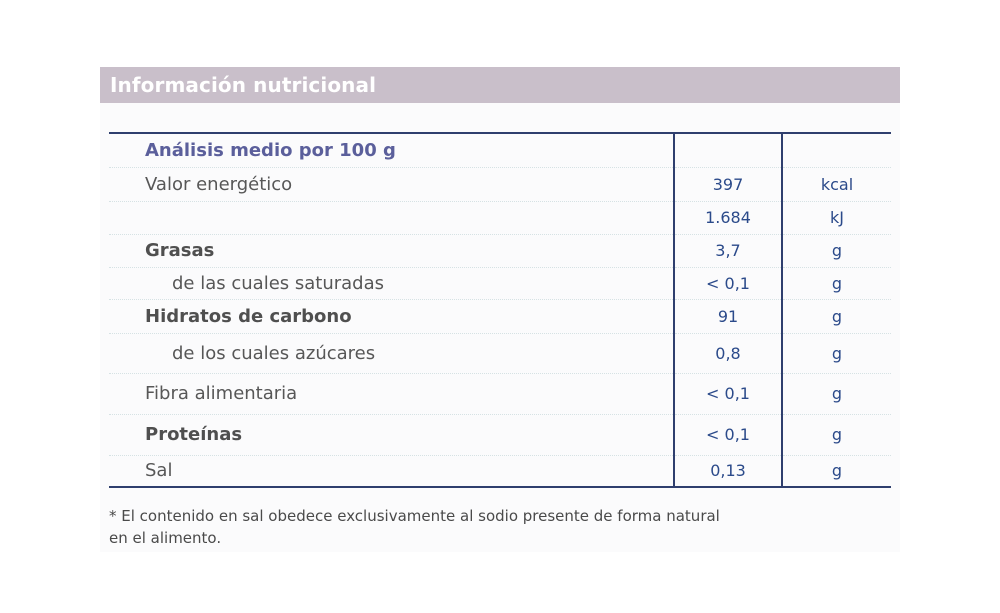  I want to click on table-row: Grasas 3,7 g, so click(500, 251).